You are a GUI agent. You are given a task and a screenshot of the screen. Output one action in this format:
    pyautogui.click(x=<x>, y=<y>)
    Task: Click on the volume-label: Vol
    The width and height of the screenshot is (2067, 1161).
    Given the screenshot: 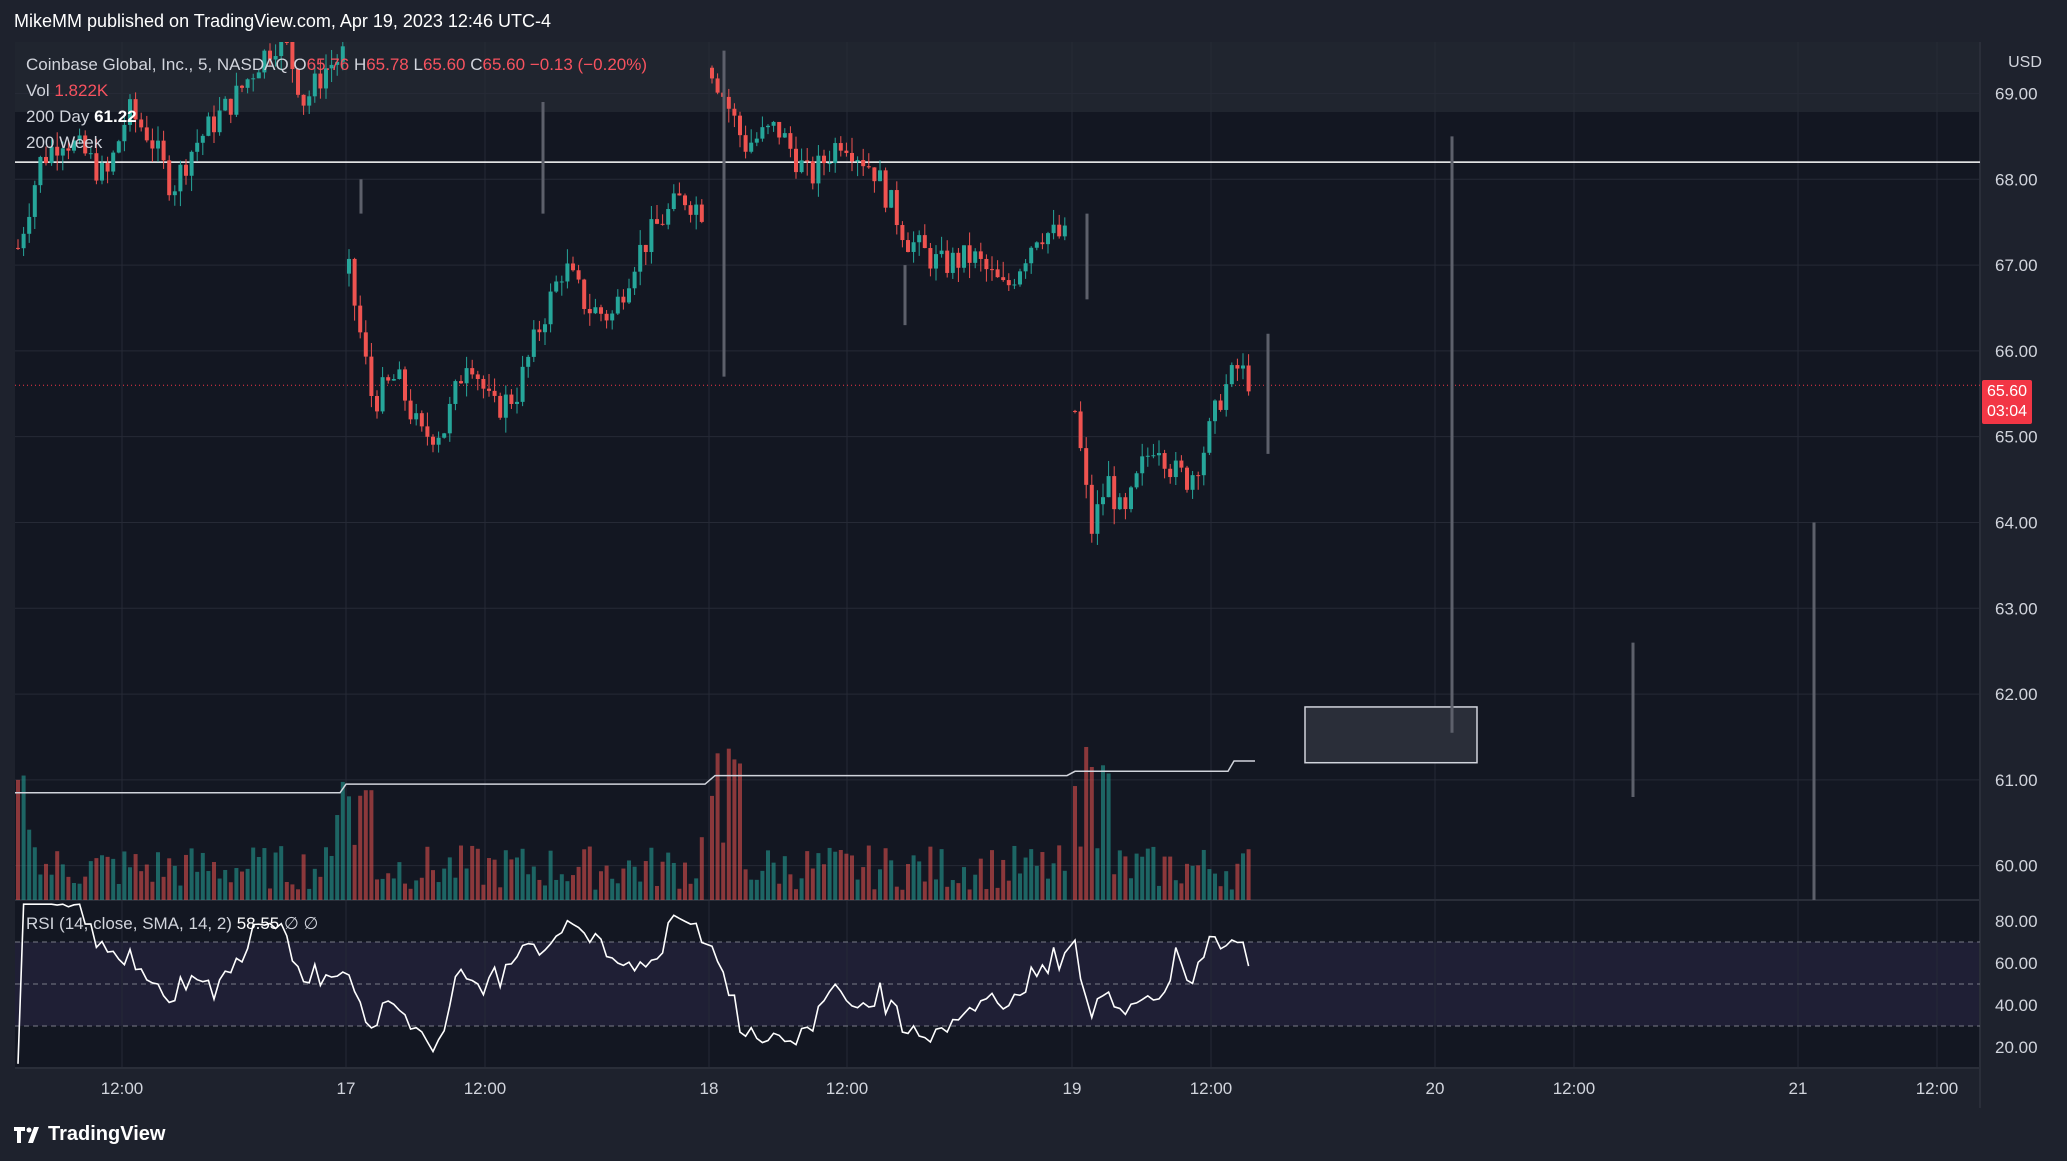 What is the action you would take?
    pyautogui.click(x=38, y=90)
    